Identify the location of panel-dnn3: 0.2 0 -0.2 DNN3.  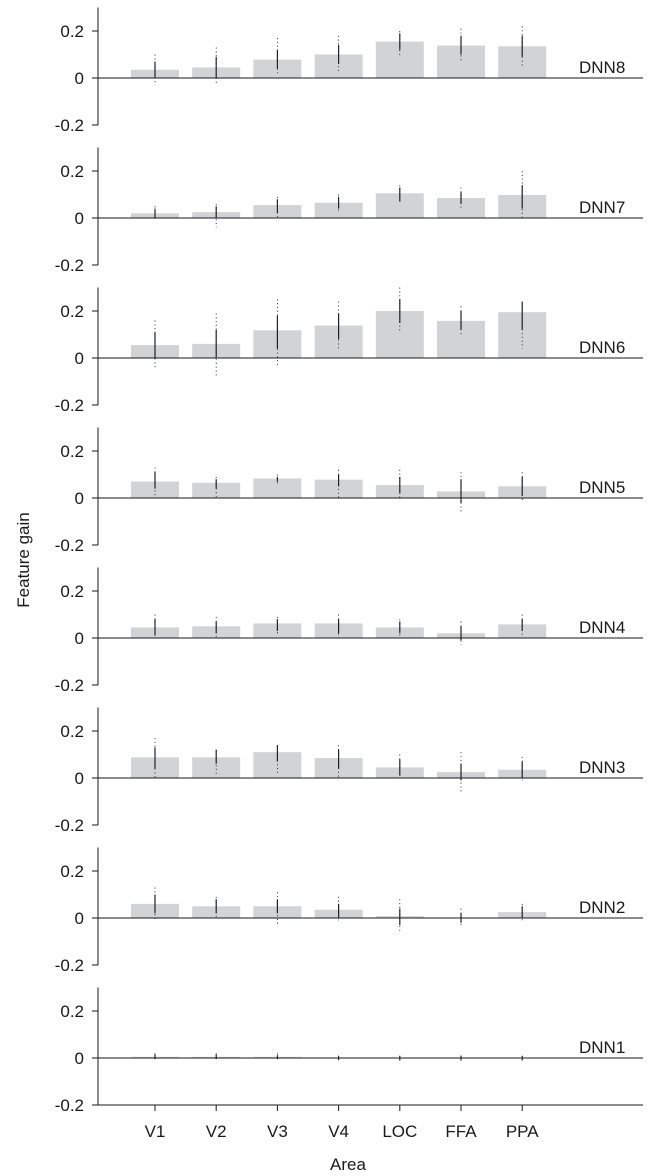
(349, 771).